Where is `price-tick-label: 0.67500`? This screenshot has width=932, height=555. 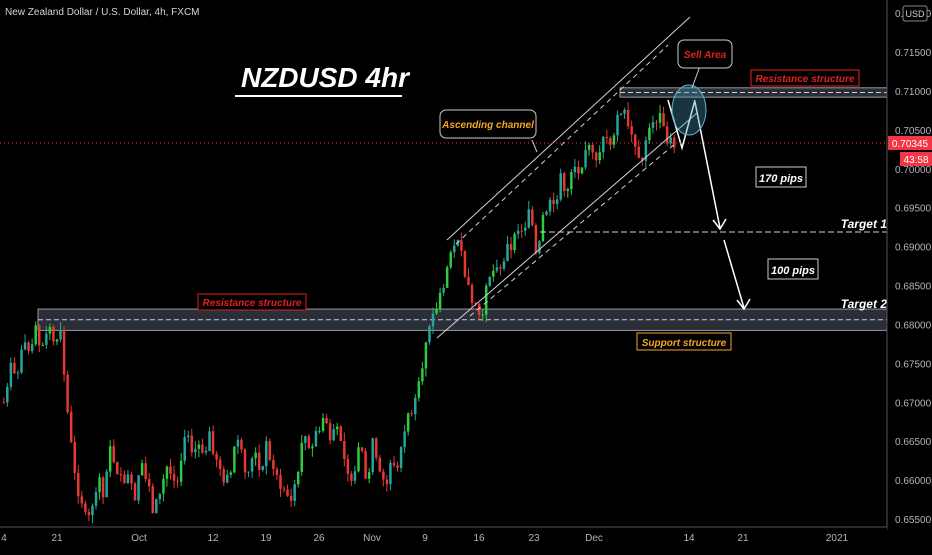
price-tick-label: 0.67500 is located at coordinates (913, 364).